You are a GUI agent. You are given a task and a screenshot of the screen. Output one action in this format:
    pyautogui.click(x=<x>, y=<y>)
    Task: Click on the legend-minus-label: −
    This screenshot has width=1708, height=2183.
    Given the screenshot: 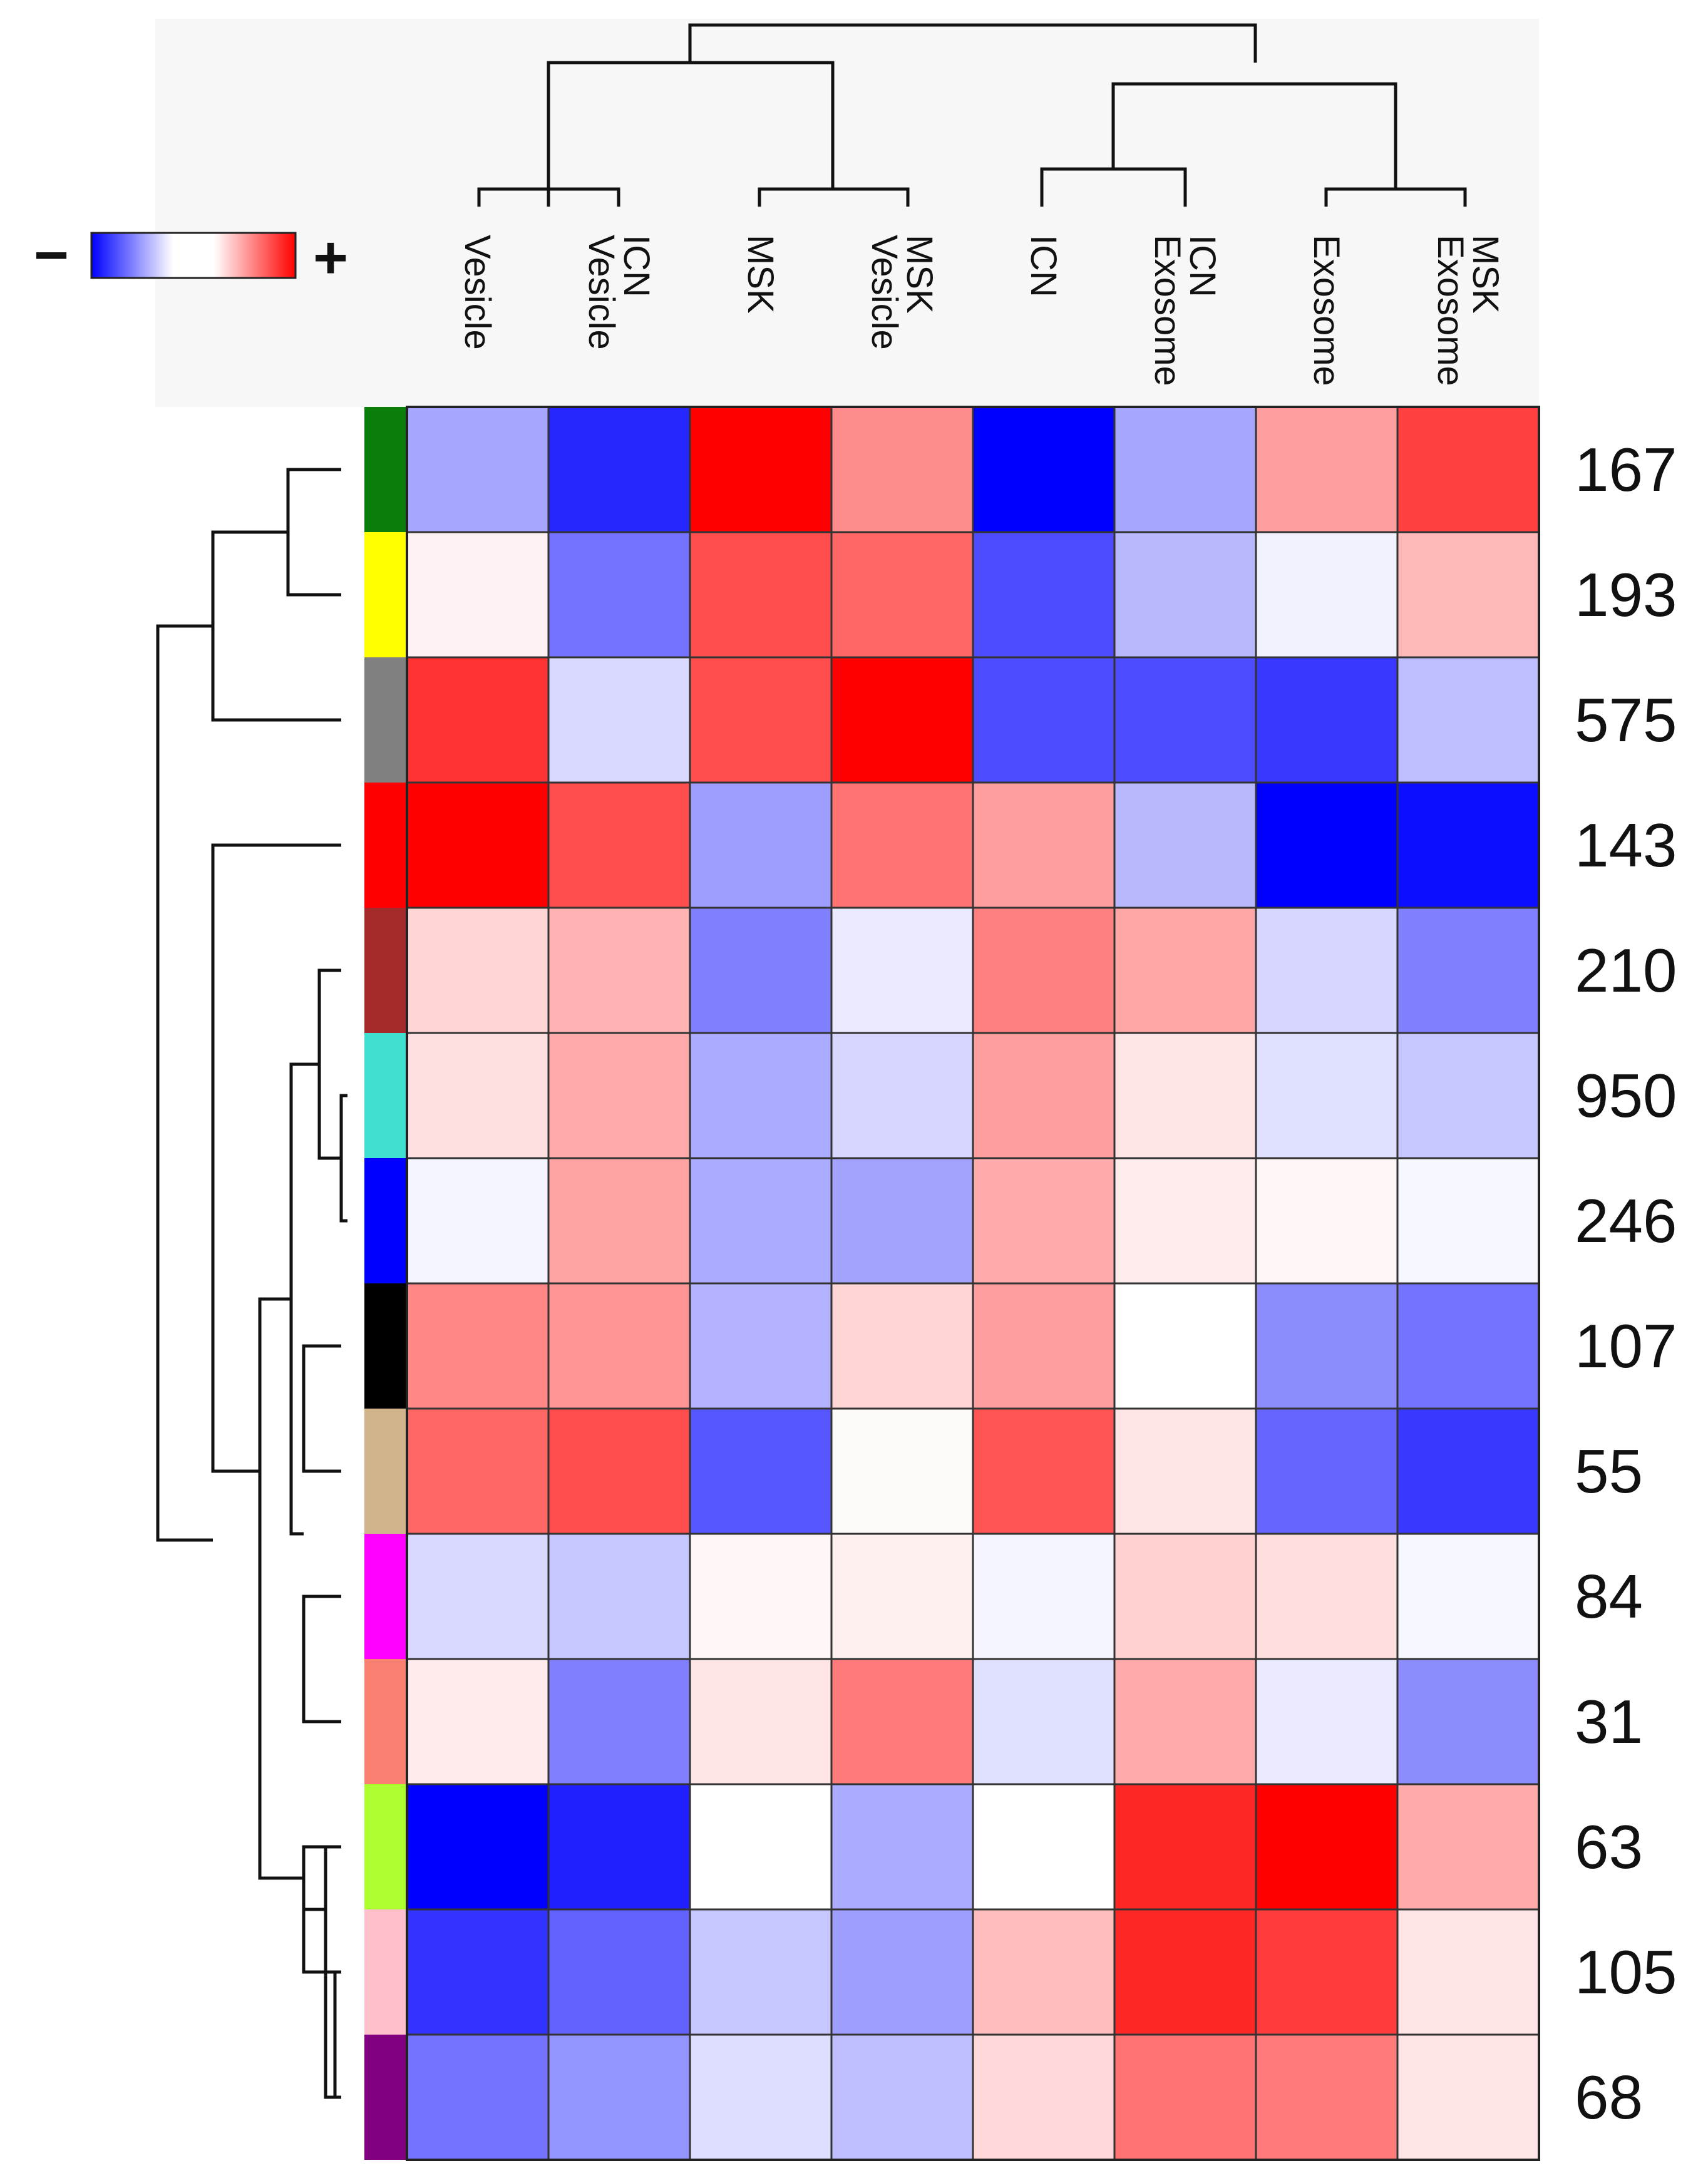 What is the action you would take?
    pyautogui.click(x=52, y=255)
    